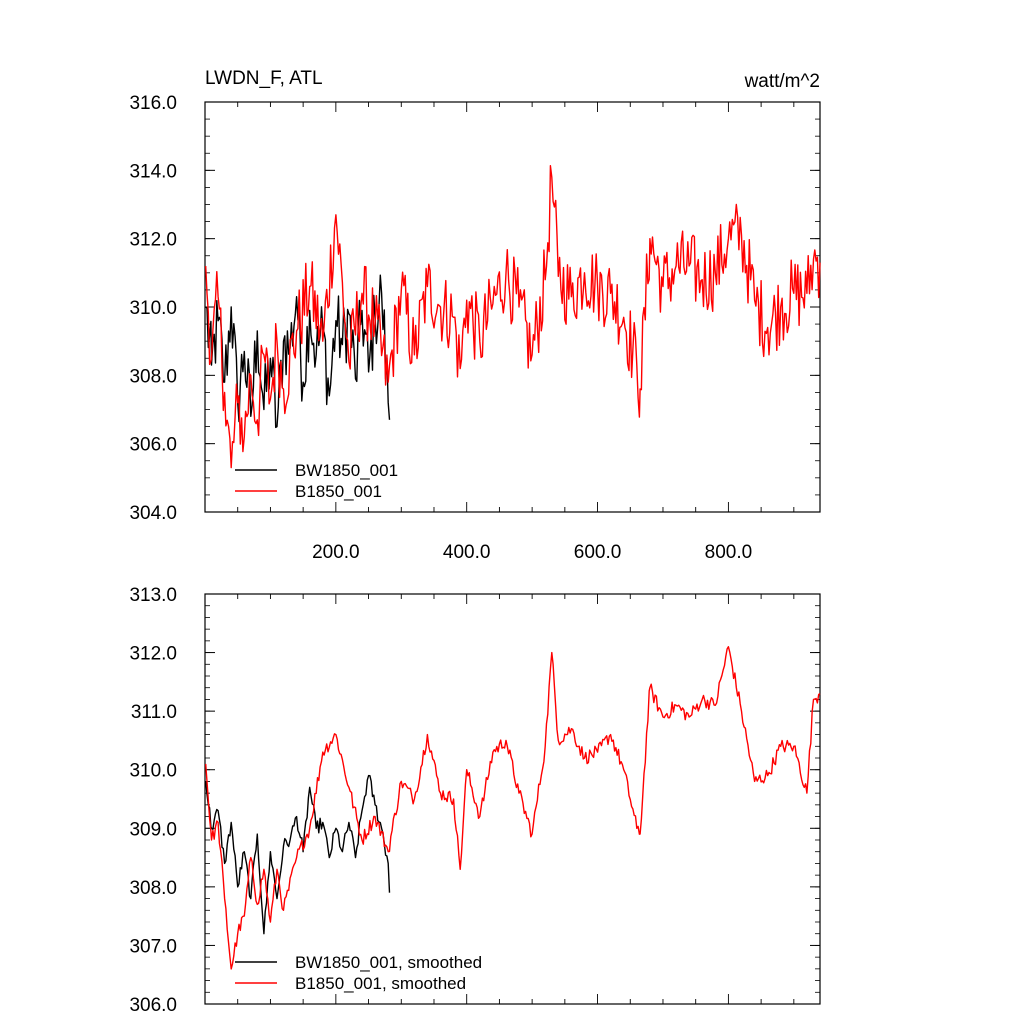 The width and height of the screenshot is (1024, 1024). I want to click on x-tick-label: 800.0, so click(729, 552).